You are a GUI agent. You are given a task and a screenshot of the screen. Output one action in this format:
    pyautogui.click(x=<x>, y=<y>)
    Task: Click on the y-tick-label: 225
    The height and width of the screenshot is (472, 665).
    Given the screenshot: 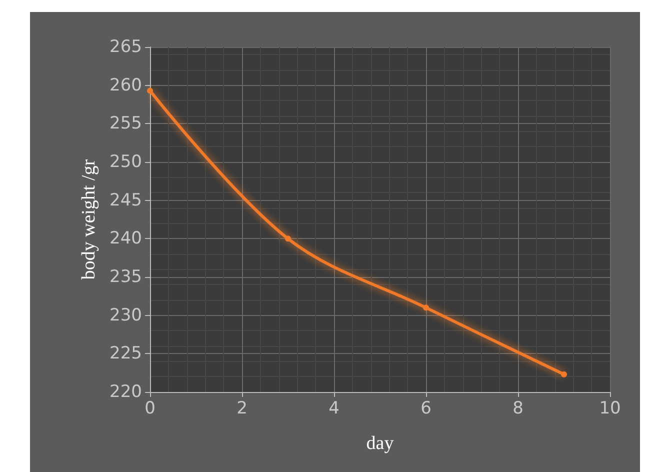 What is the action you would take?
    pyautogui.click(x=126, y=354)
    